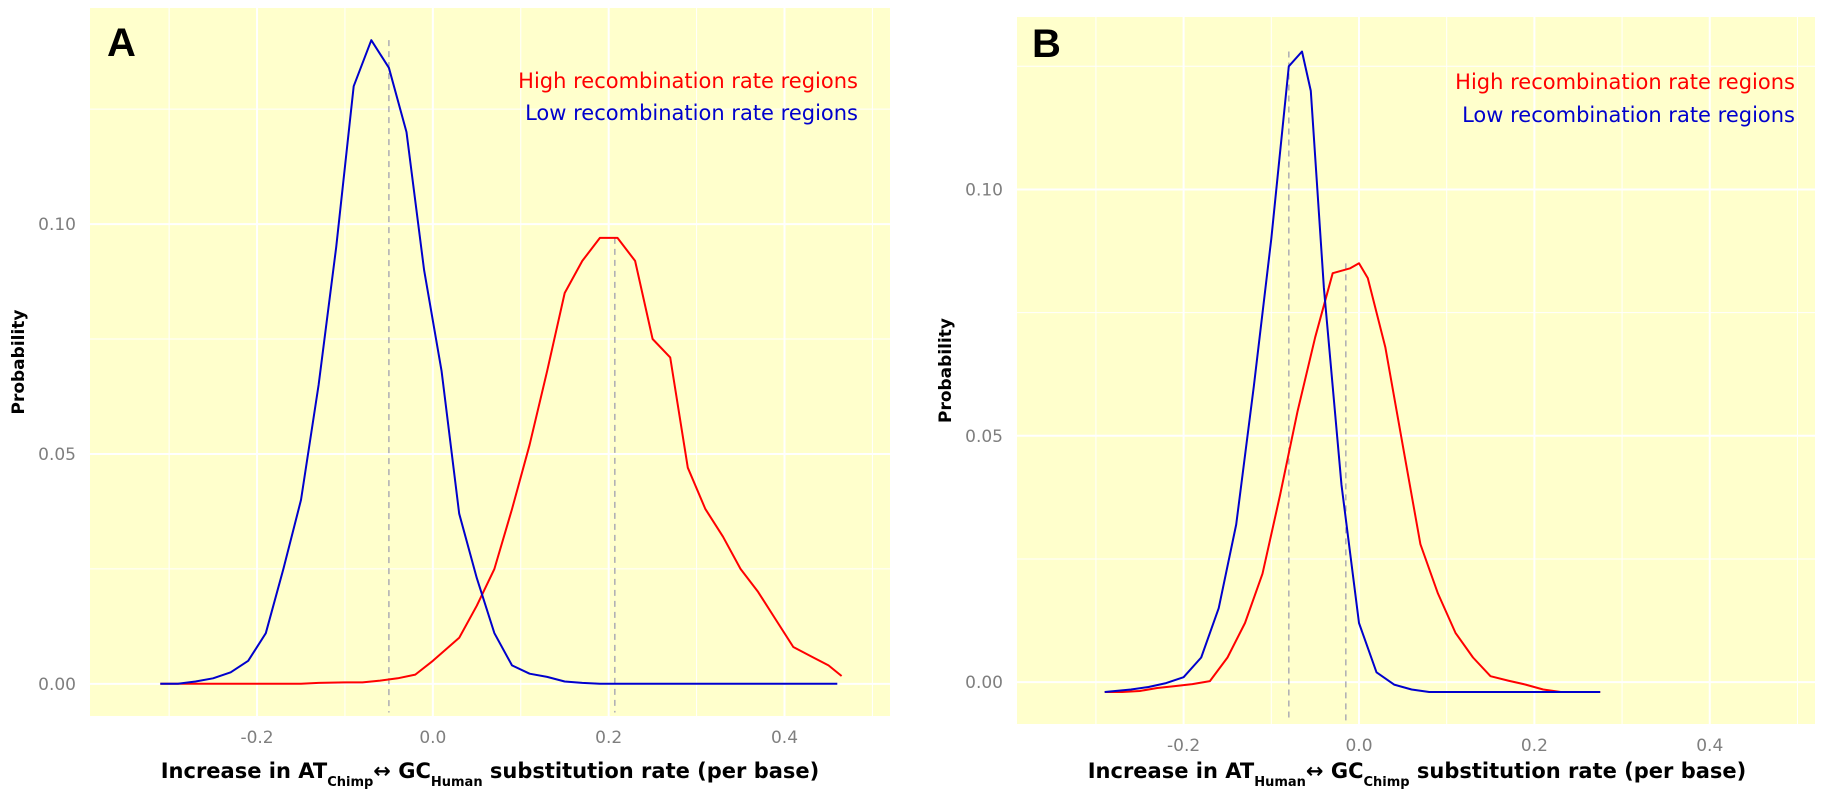 The image size is (1824, 805). I want to click on panel-b-x-tick-label: 0.4, so click(1709, 746).